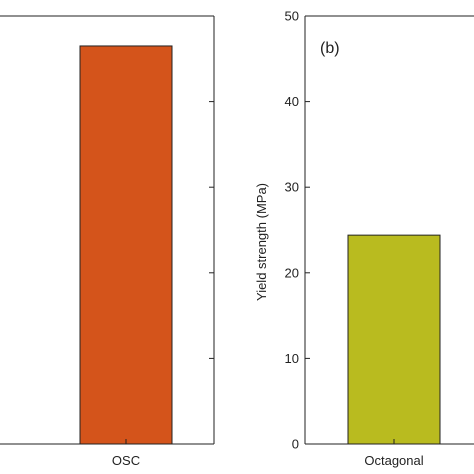 Image resolution: width=474 pixels, height=474 pixels. What do you see at coordinates (393, 460) in the screenshot?
I see `x-tick-label: Octagonal` at bounding box center [393, 460].